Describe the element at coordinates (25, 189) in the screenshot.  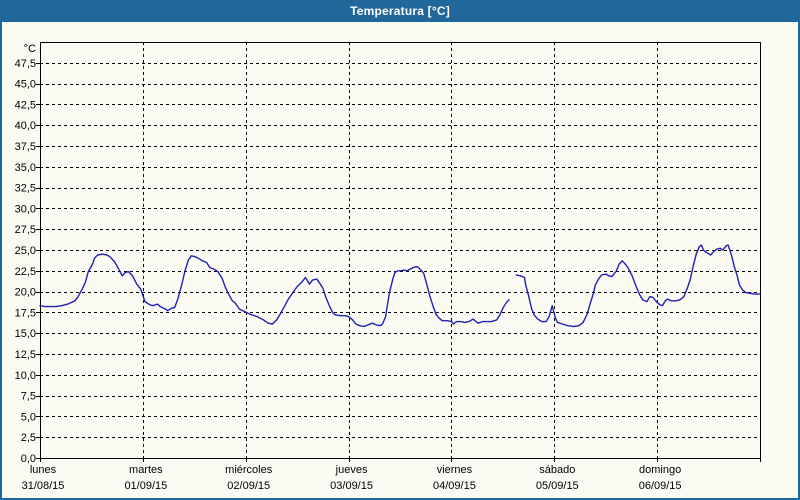
I see `y-tick-label: 32,5` at that location.